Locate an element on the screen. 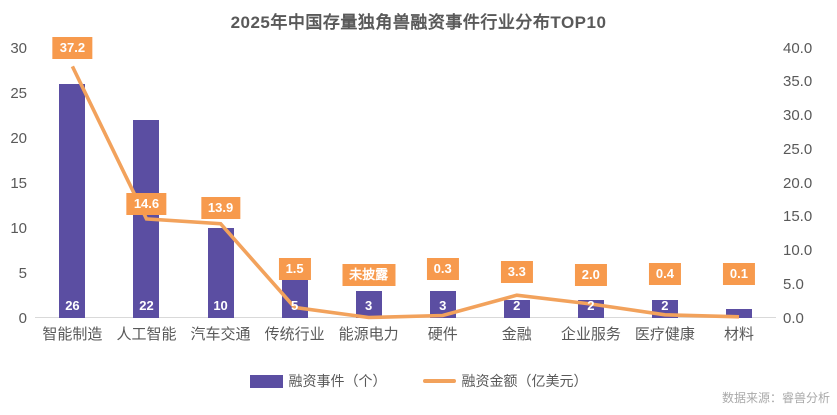 The width and height of the screenshot is (837, 415). y-axis-left-tick: 5 is located at coordinates (22, 273).